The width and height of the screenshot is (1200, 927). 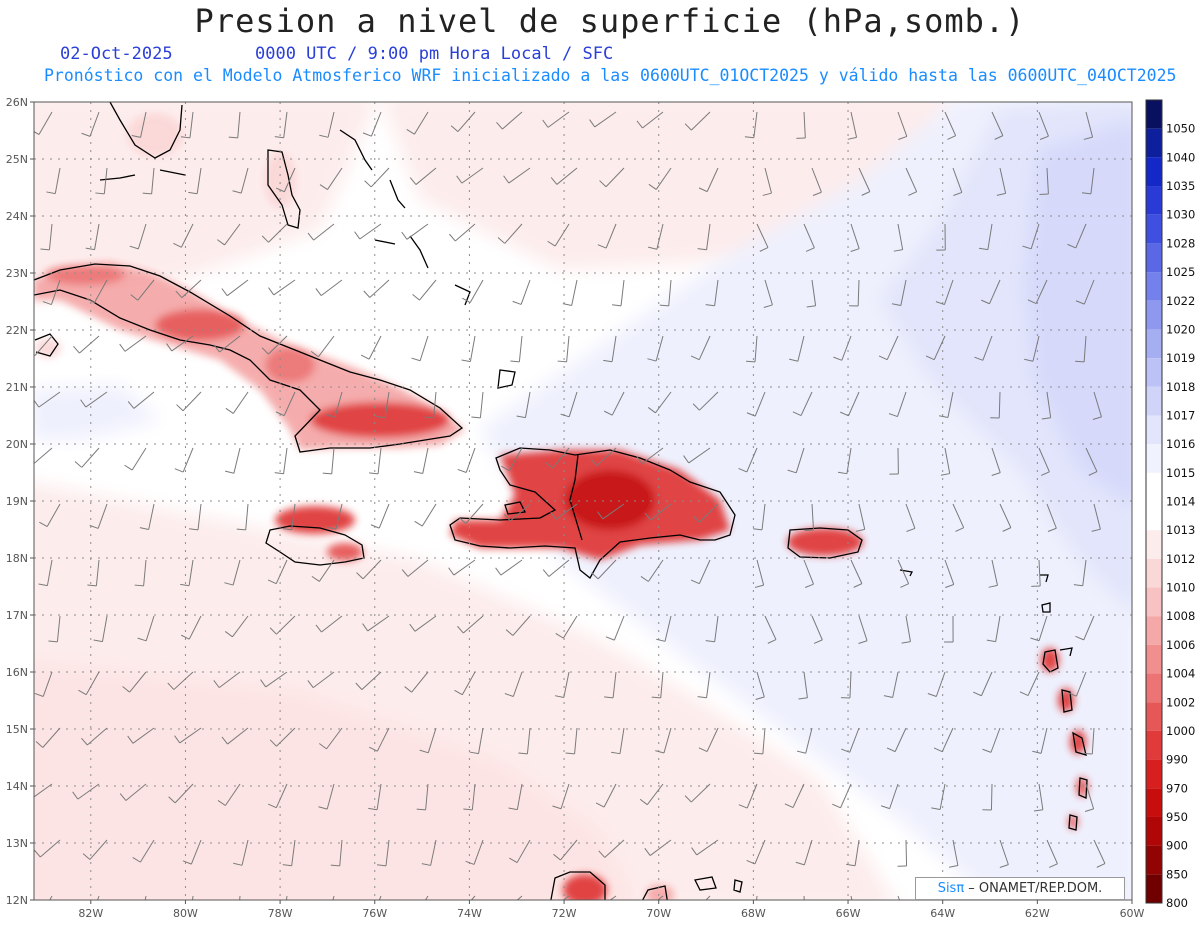 What do you see at coordinates (592, 513) in the screenshot?
I see `hispaniola-coast` at bounding box center [592, 513].